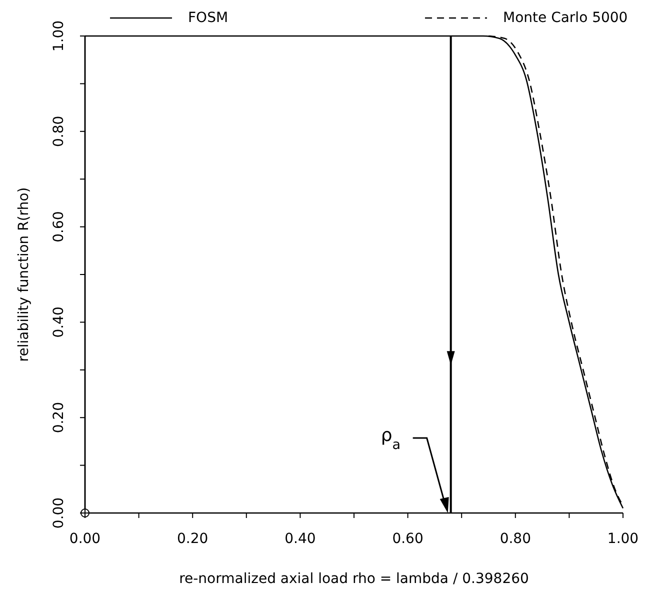 The height and width of the screenshot is (595, 665). I want to click on x-tick-label: 0.60, so click(408, 539).